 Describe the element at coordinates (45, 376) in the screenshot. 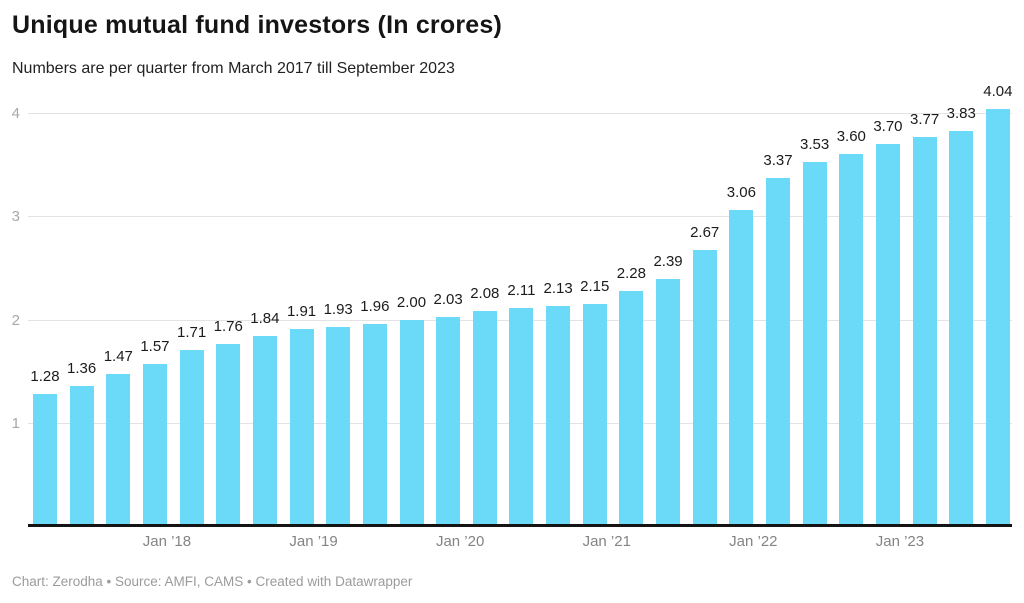

I see `bar-value-label: 1.28` at that location.